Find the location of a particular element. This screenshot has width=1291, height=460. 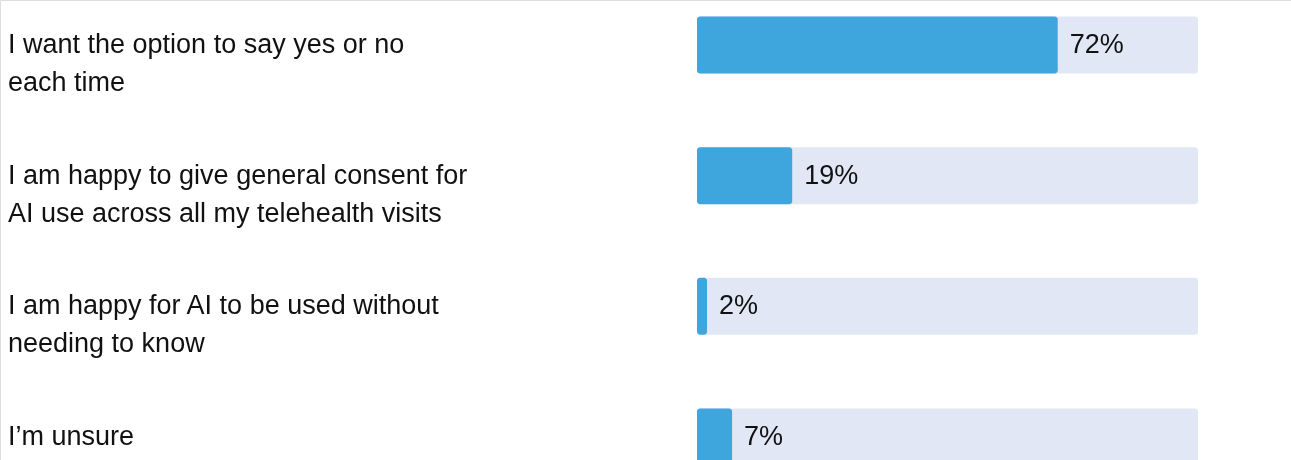

y-tick-label: I want the option to say yes or no each time is located at coordinates (206, 63).